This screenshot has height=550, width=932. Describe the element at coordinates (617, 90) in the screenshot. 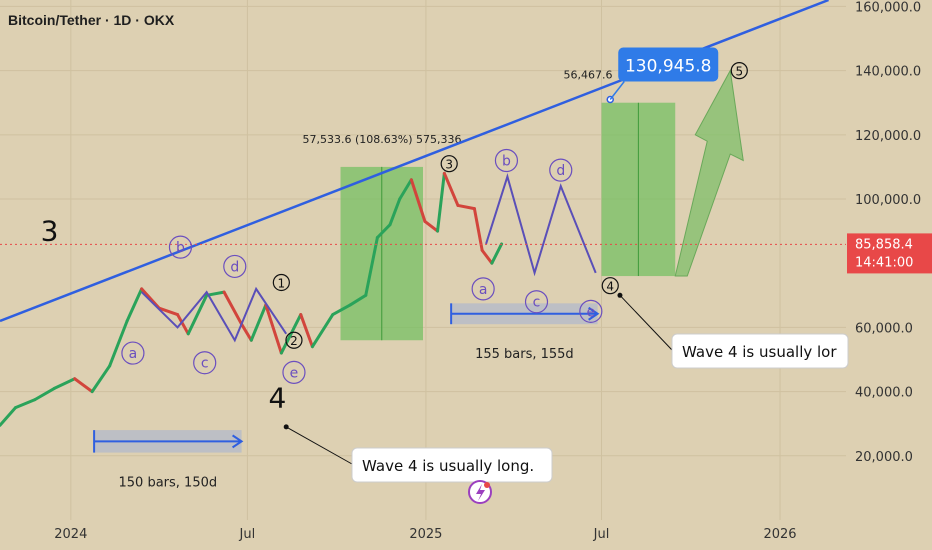

I see `target-callout-pointer` at that location.